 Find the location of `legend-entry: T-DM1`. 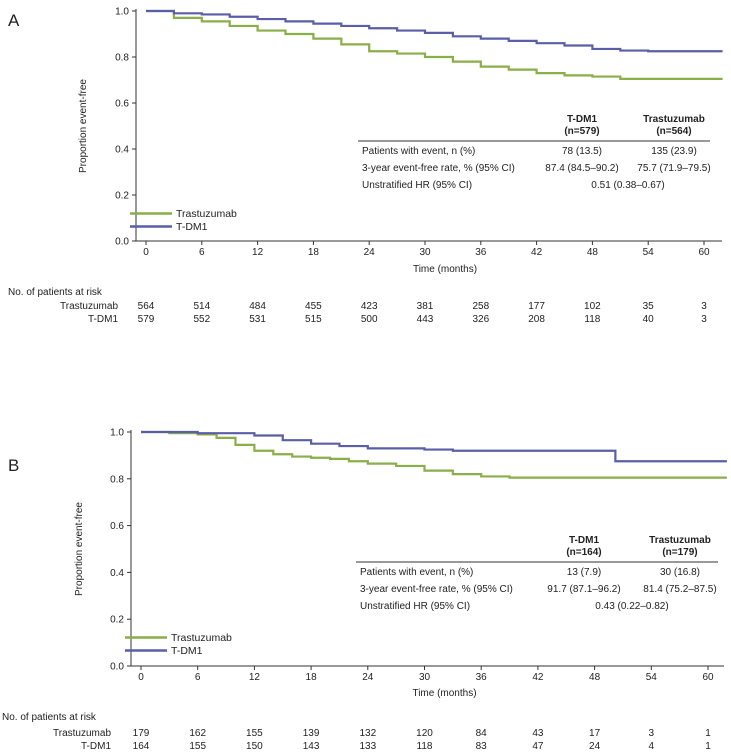

legend-entry: T-DM1 is located at coordinates (187, 651).